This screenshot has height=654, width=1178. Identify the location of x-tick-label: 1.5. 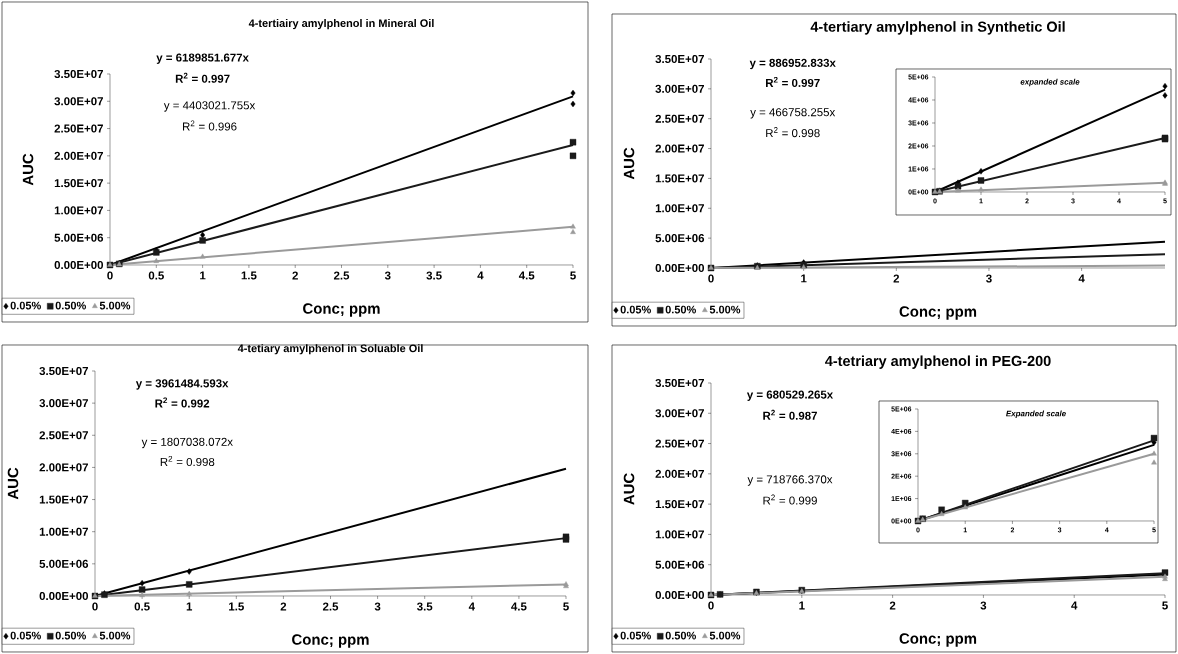
(249, 275).